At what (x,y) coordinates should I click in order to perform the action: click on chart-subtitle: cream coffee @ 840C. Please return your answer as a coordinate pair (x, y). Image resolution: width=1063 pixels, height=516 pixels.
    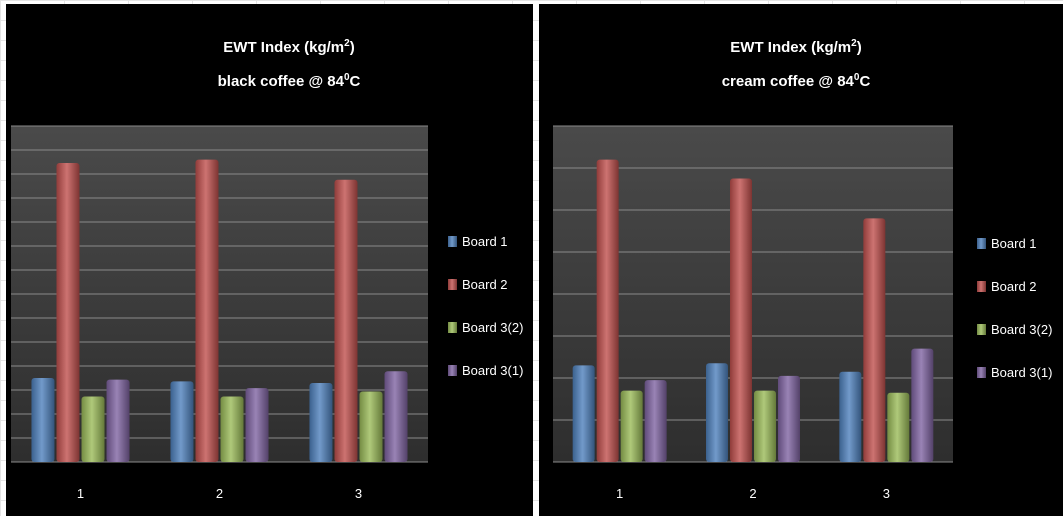
    Looking at the image, I should click on (796, 81).